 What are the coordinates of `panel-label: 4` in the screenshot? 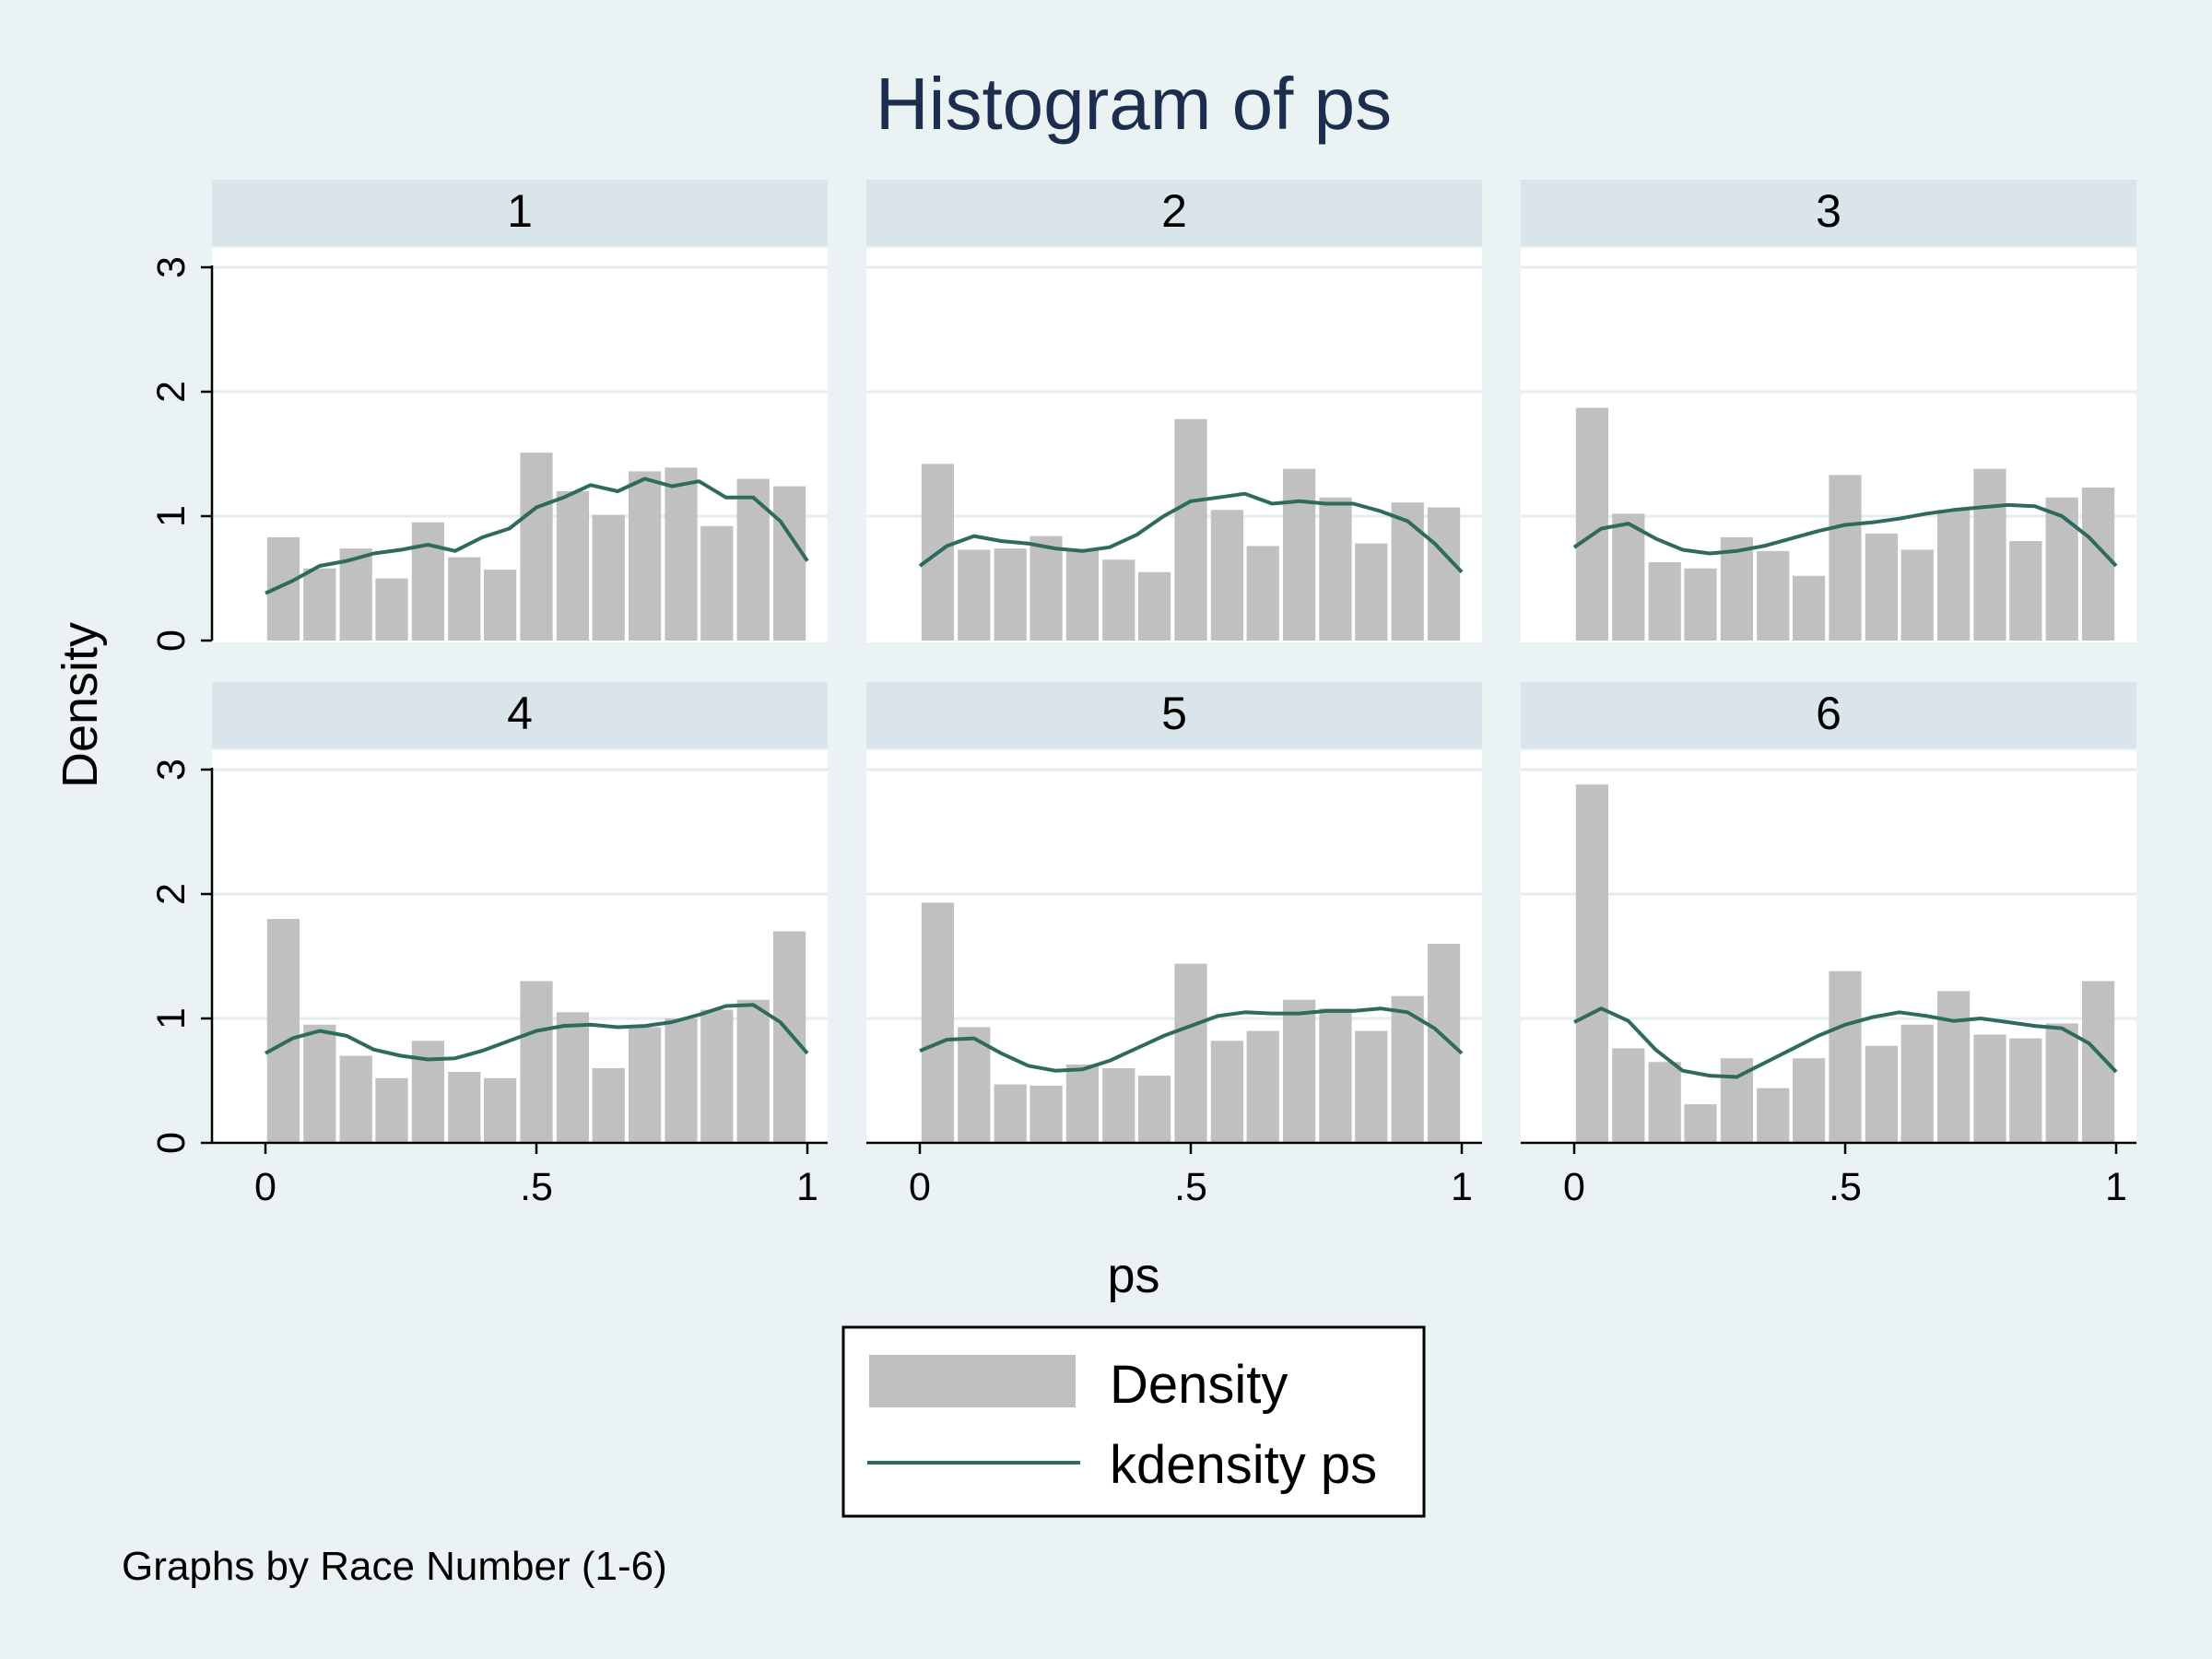 It's located at (520, 713).